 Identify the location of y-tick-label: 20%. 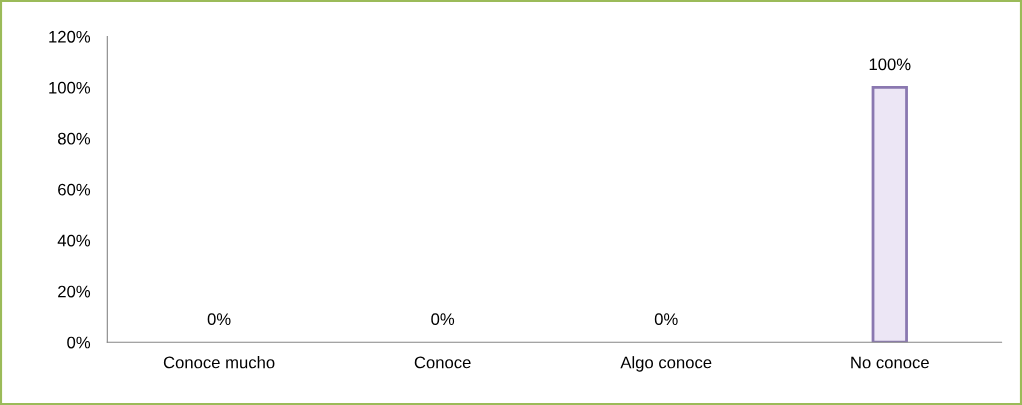
(74, 291).